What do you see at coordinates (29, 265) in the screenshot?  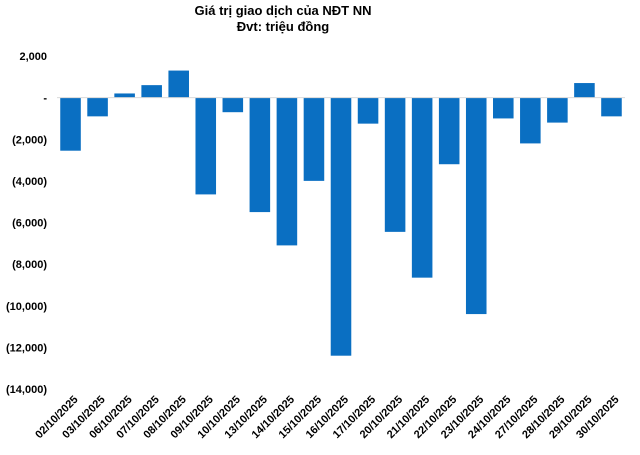 I see `y-tick-label: (8,000)` at bounding box center [29, 265].